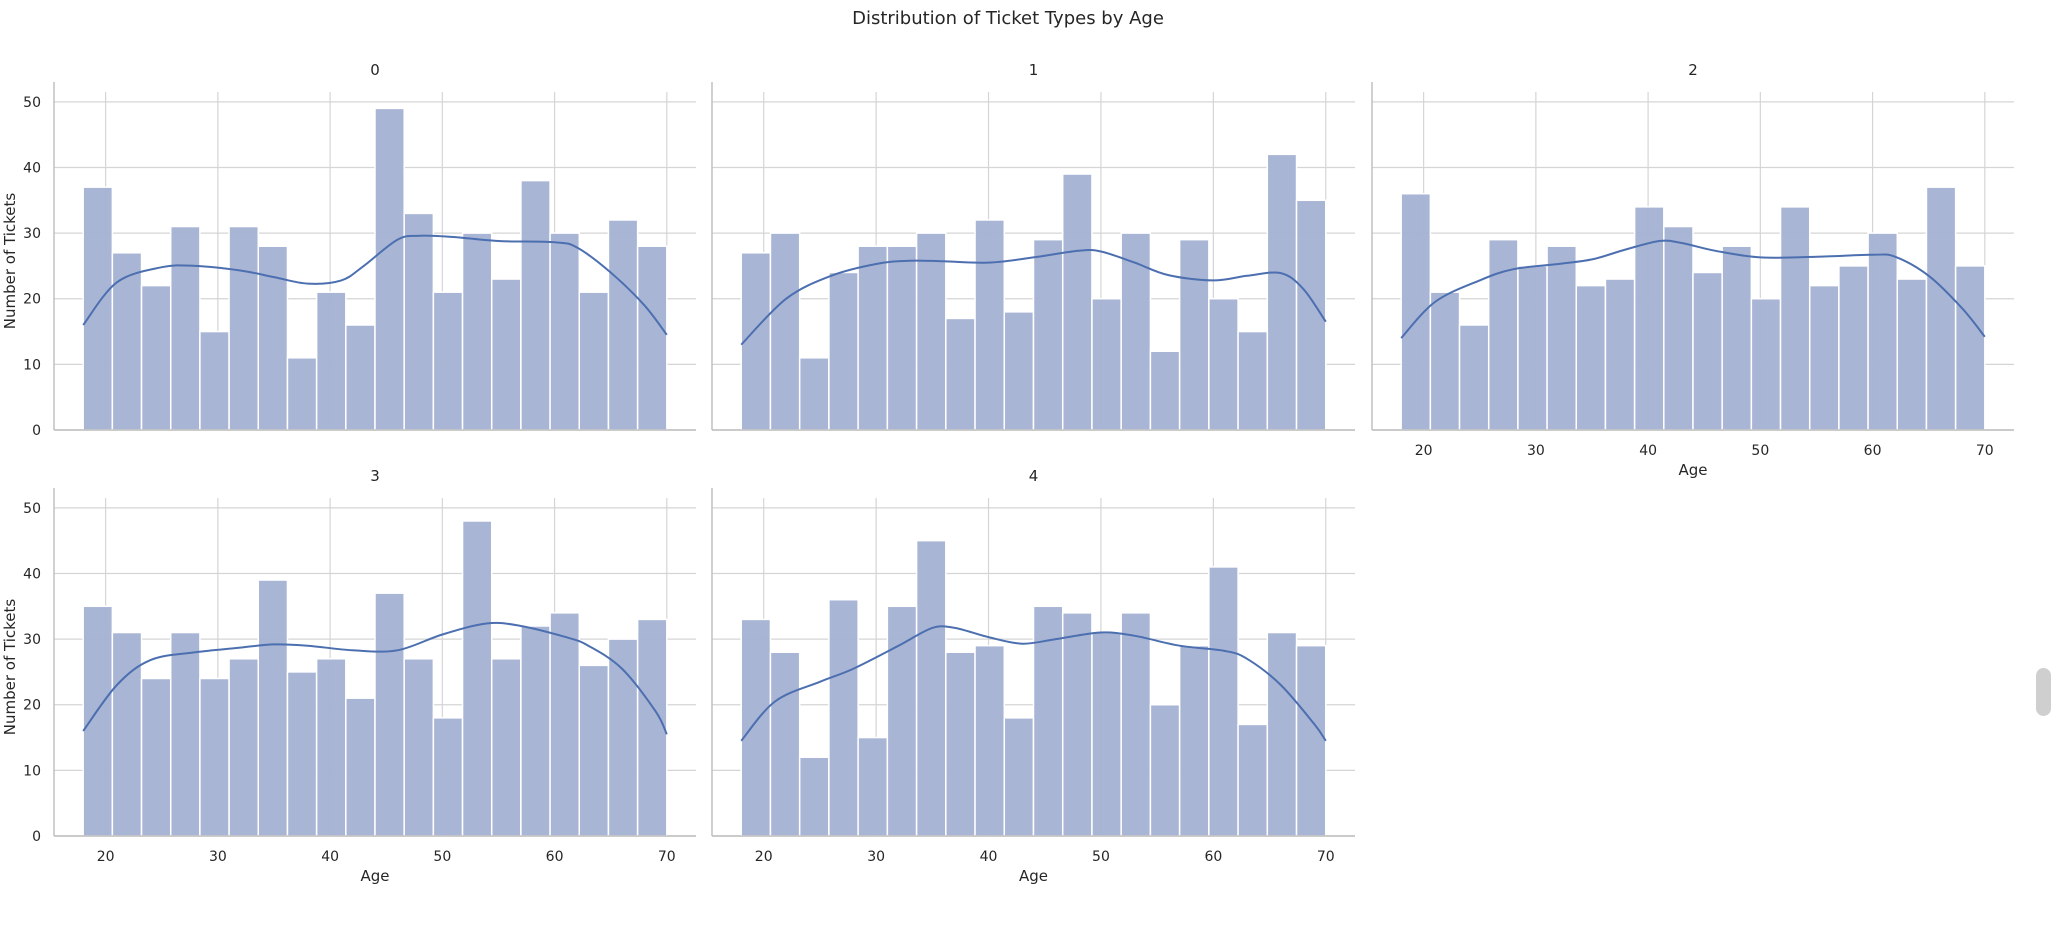  What do you see at coordinates (10, 261) in the screenshot?
I see `y-axis-label: Number of Tickets` at bounding box center [10, 261].